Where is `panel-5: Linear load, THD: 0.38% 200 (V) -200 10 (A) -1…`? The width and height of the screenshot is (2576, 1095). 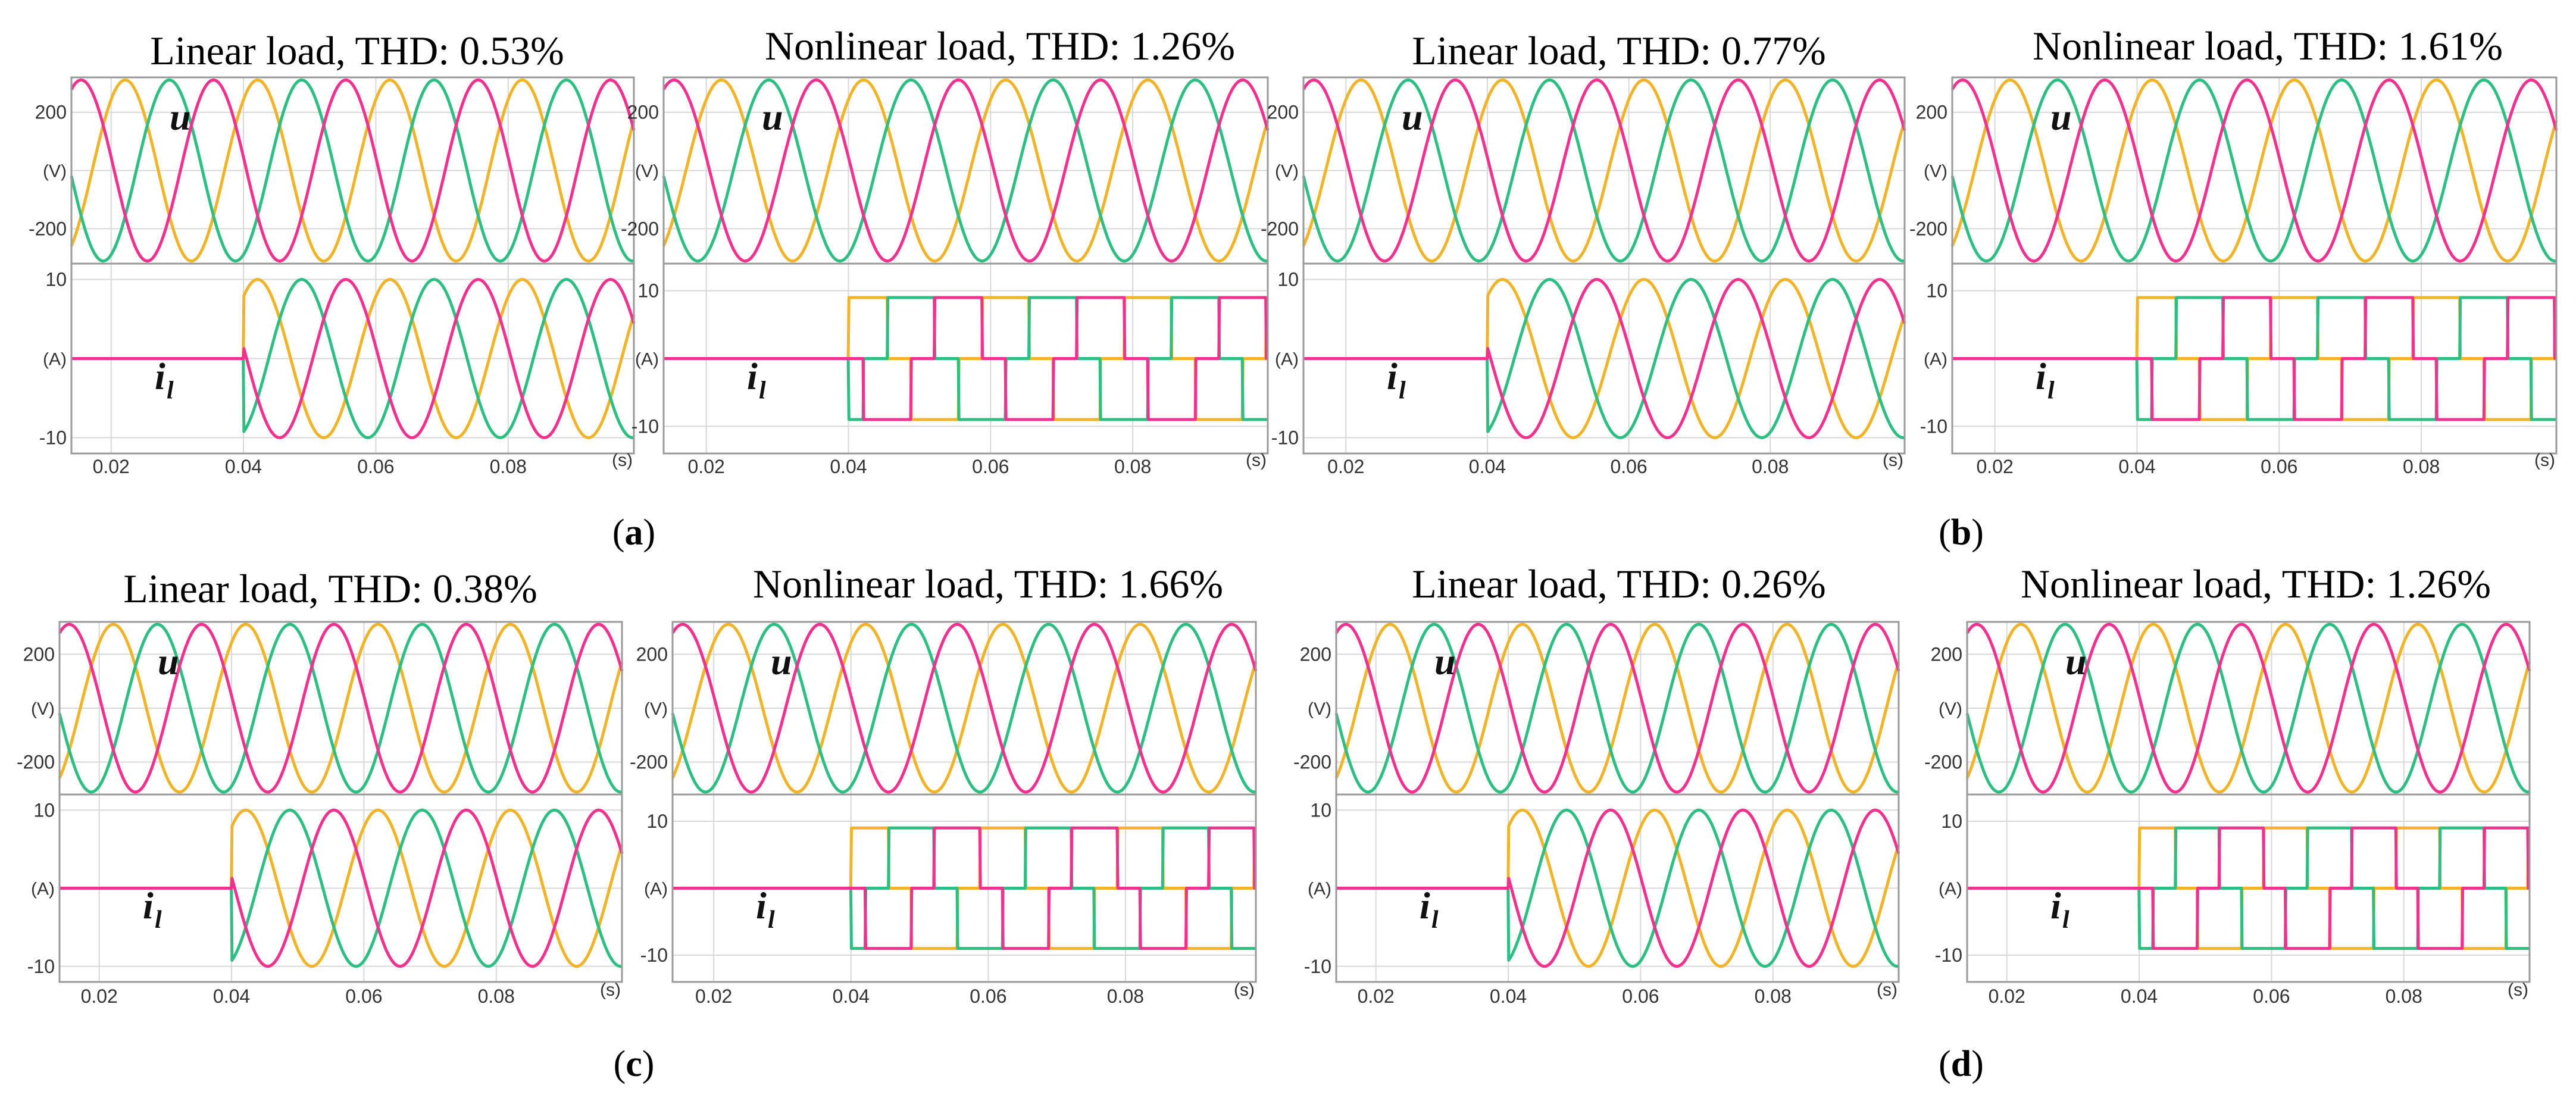 panel-5: Linear load, THD: 0.38% 200 (V) -200 10 (A) -1… is located at coordinates (320, 787).